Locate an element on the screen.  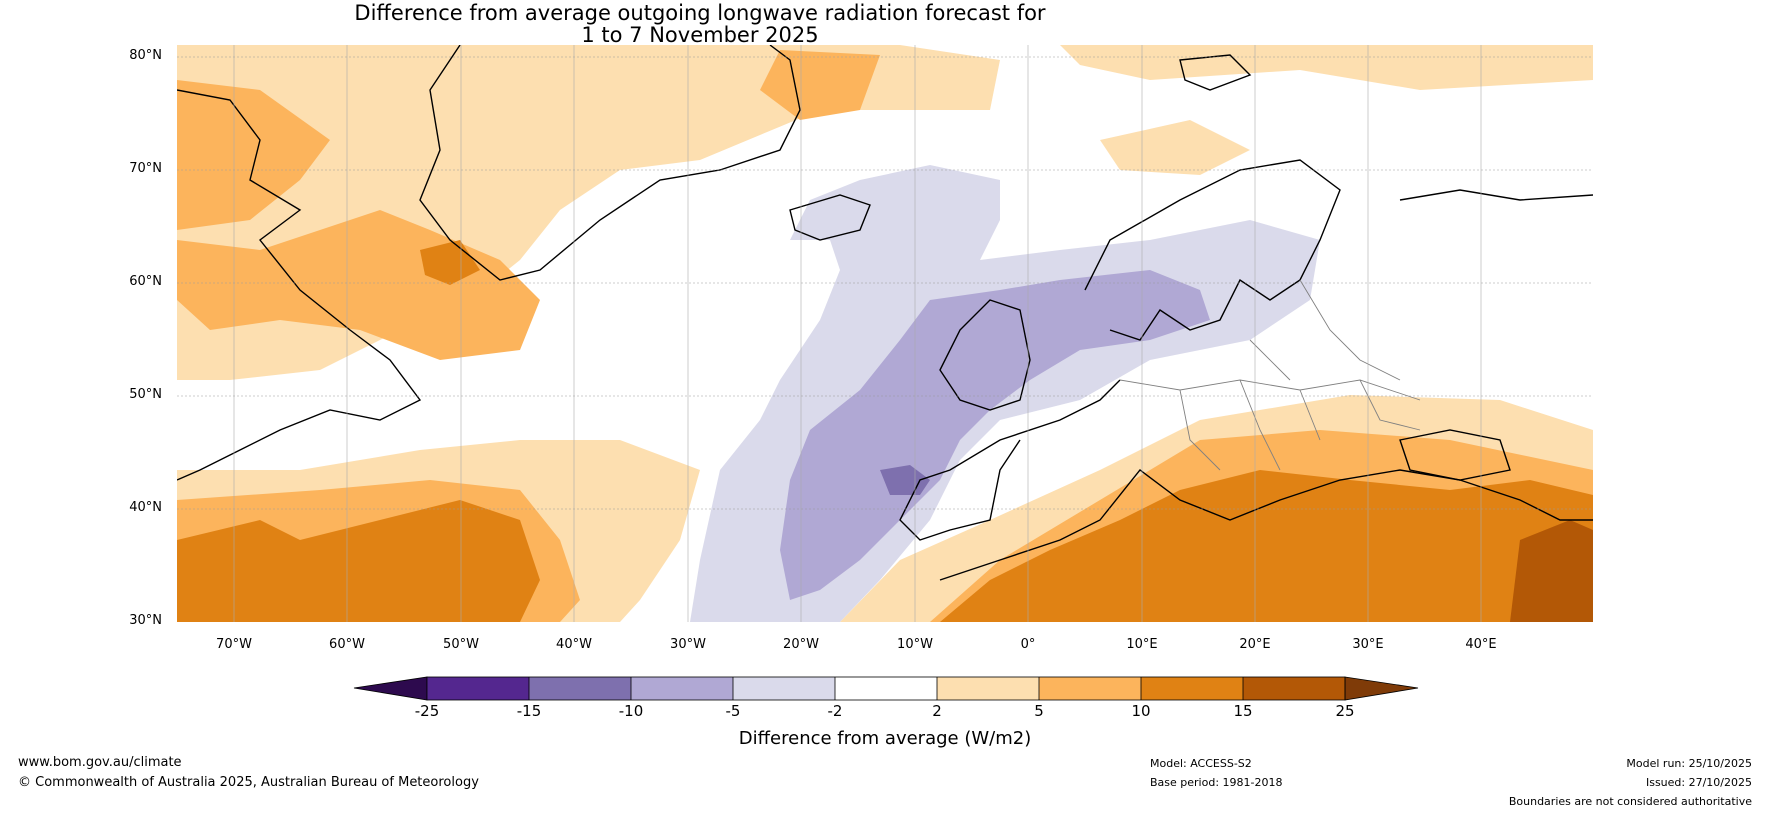
lon-label-40w: 40°W is located at coordinates (574, 644).